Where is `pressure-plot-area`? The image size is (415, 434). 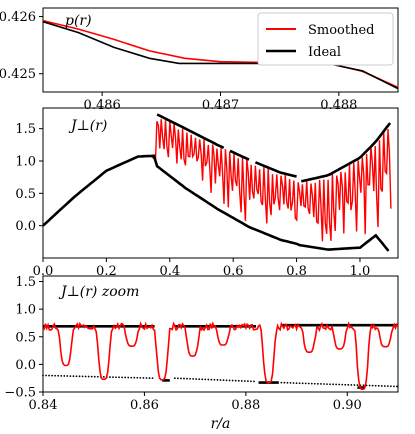 pressure-plot-area is located at coordinates (220, 54).